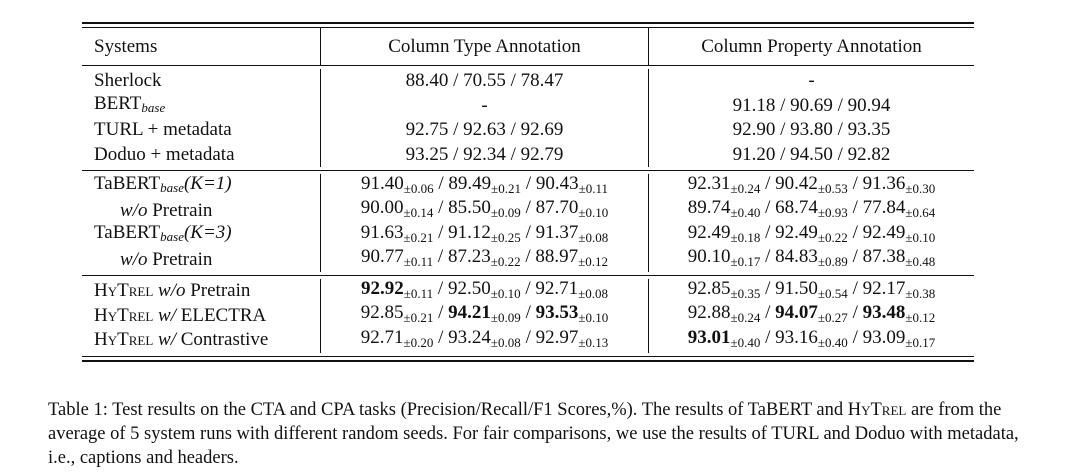 The image size is (1080, 474). What do you see at coordinates (382, 288) in the screenshot?
I see `score-value: 92.92` at bounding box center [382, 288].